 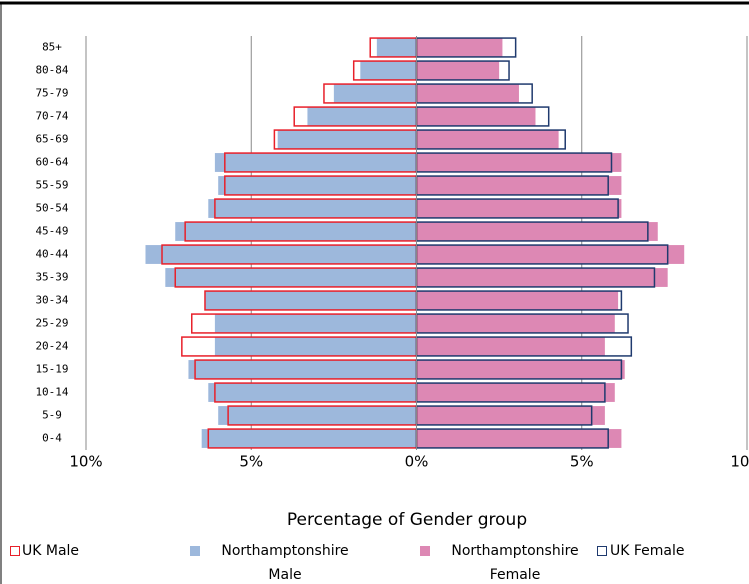 What do you see at coordinates (417, 462) in the screenshot?
I see `x-tick-label: 0%` at bounding box center [417, 462].